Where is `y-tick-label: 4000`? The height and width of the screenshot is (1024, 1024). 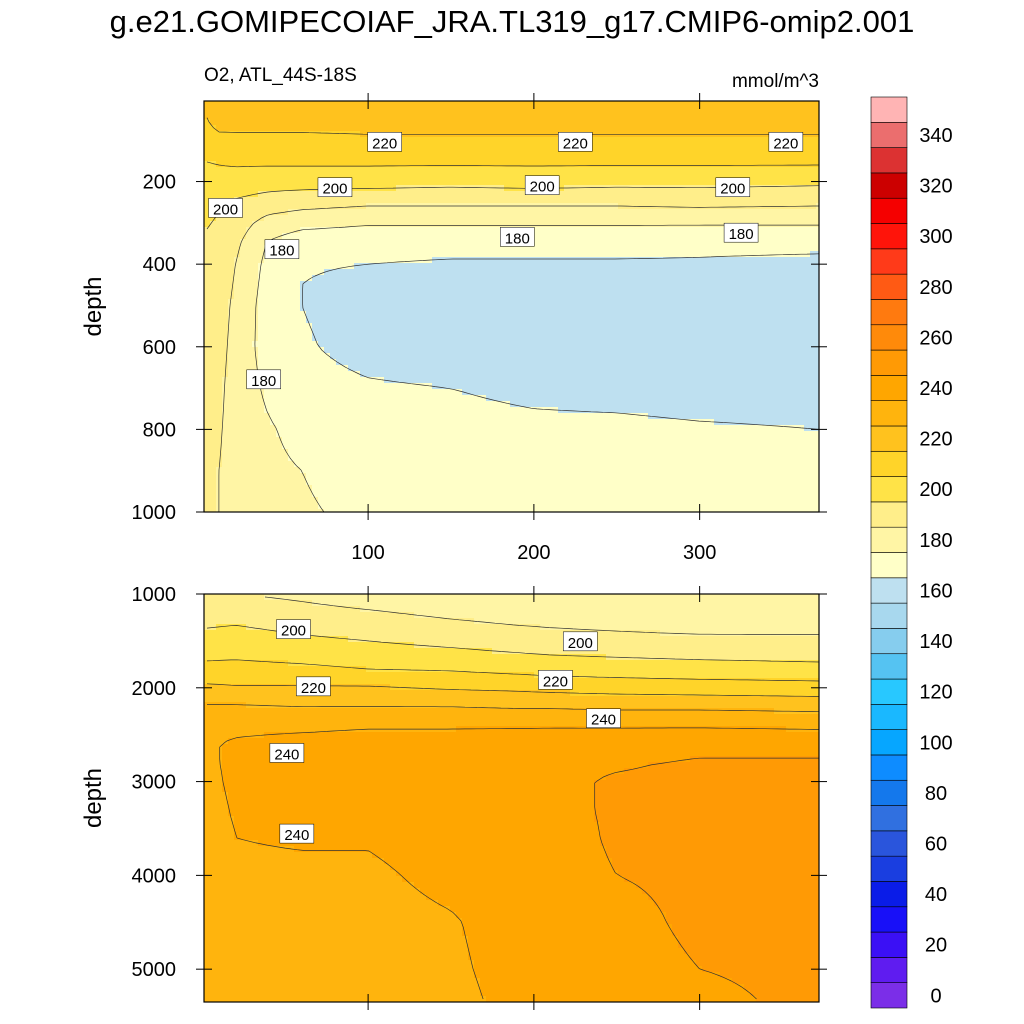 y-tick-label: 4000 is located at coordinates (154, 876).